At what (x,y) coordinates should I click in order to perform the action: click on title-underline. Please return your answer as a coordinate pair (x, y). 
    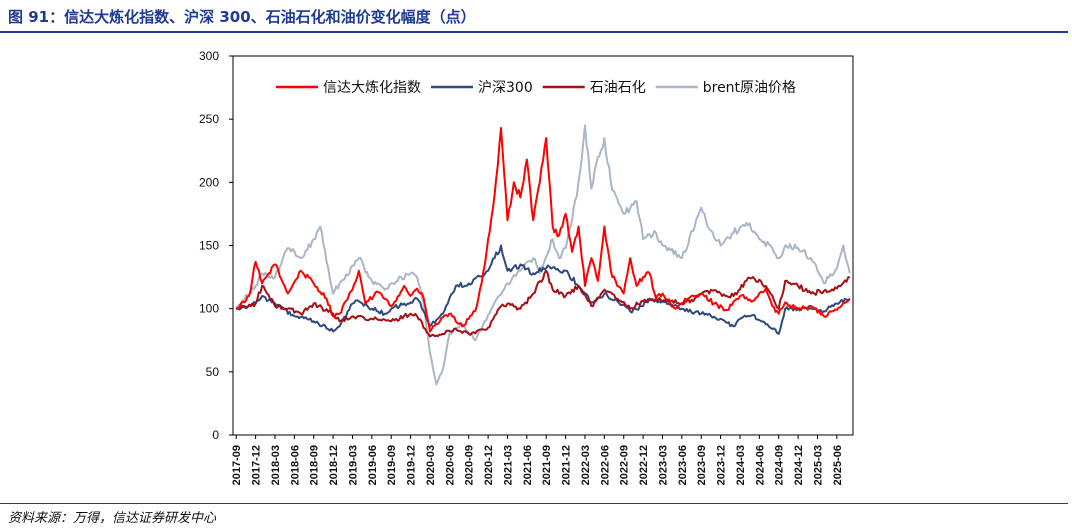
    Looking at the image, I should click on (534, 32).